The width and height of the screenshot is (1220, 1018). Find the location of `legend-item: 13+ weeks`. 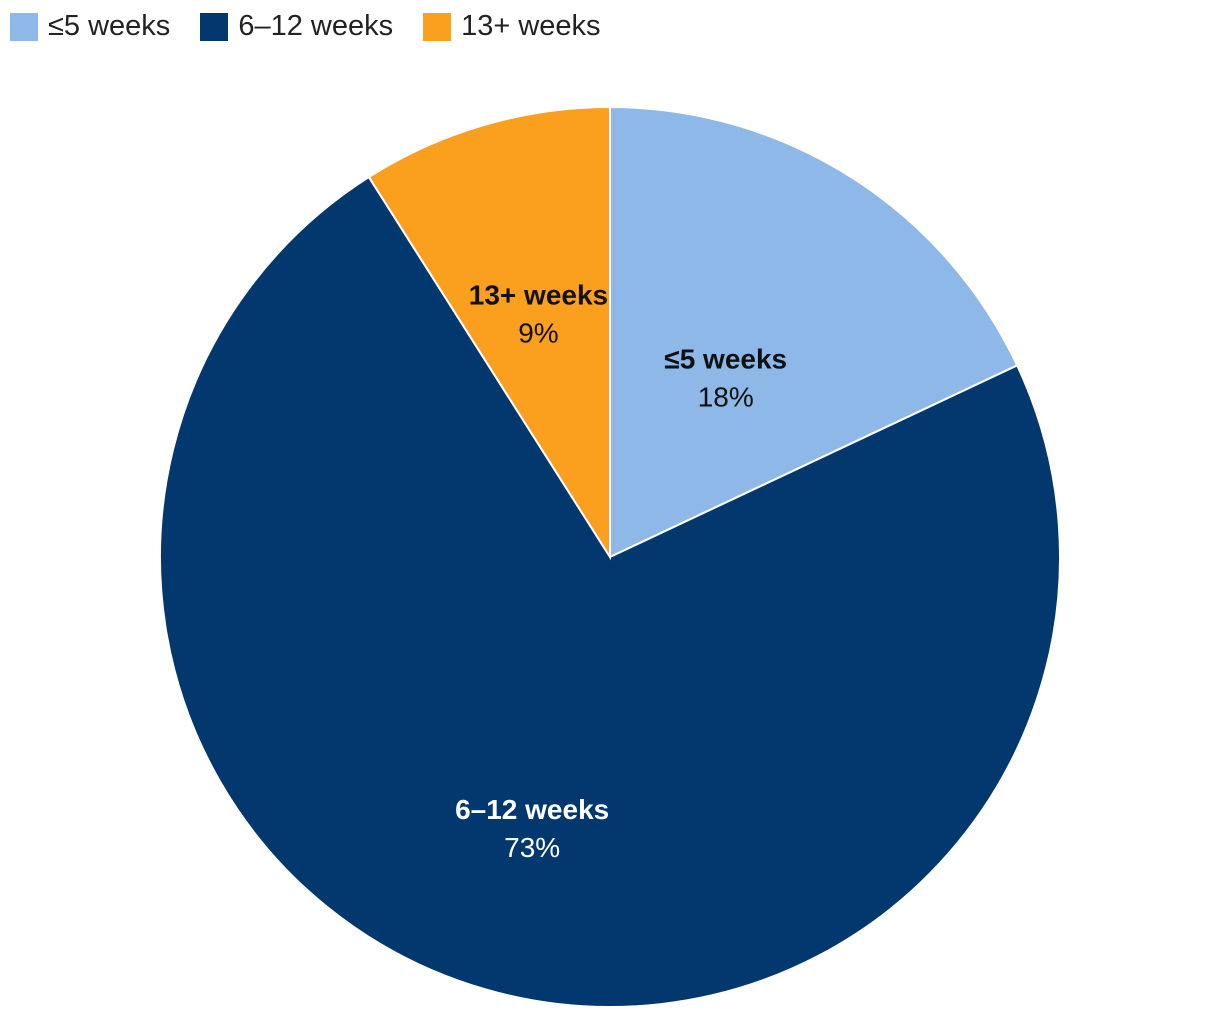

legend-item: 13+ weeks is located at coordinates (512, 26).